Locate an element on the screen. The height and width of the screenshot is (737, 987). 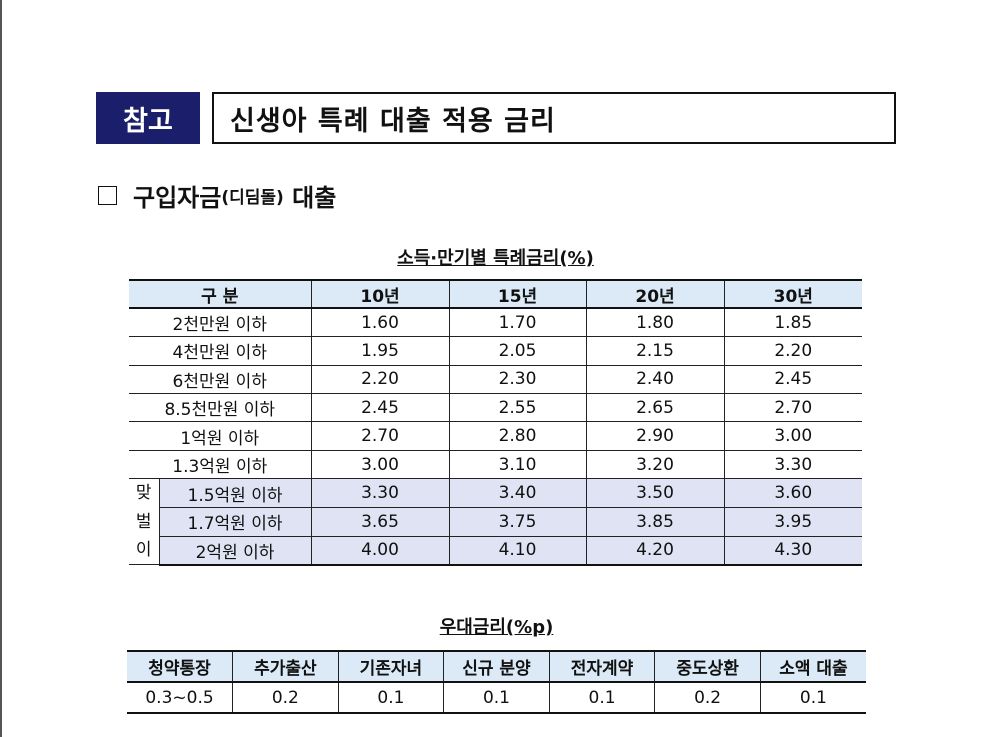
dual-income-label: 맞 벌 이 is located at coordinates (144, 522).